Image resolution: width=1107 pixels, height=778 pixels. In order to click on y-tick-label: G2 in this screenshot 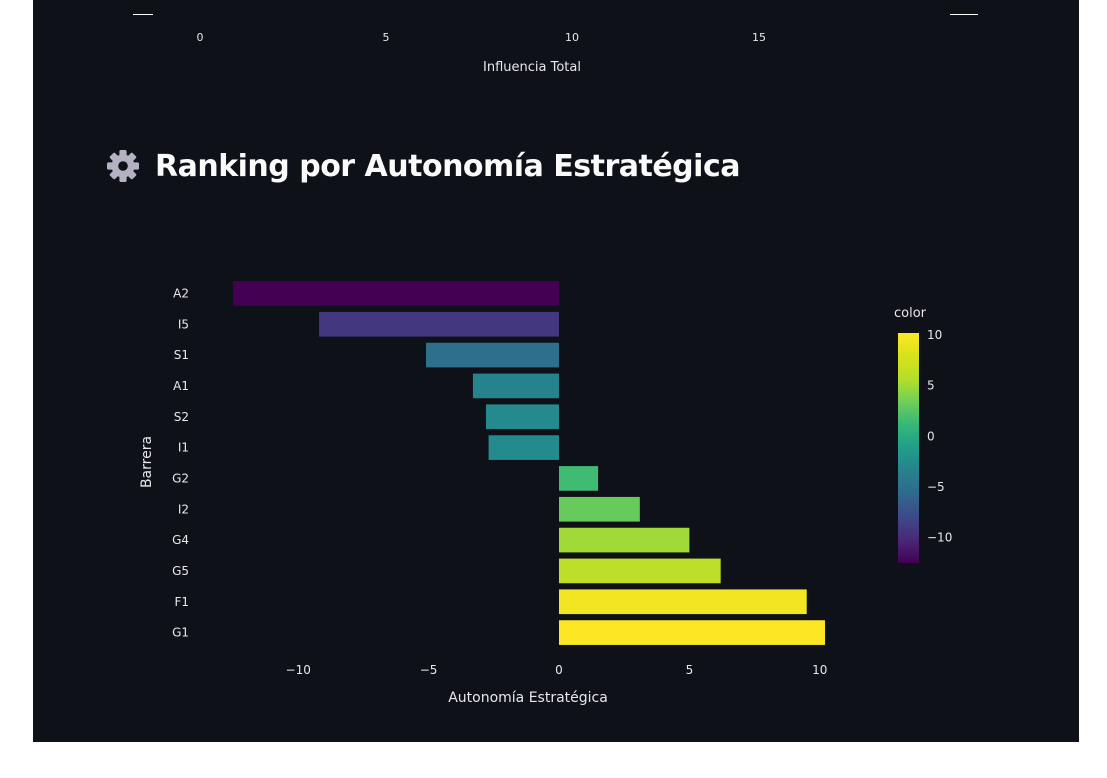, I will do `click(180, 478)`.